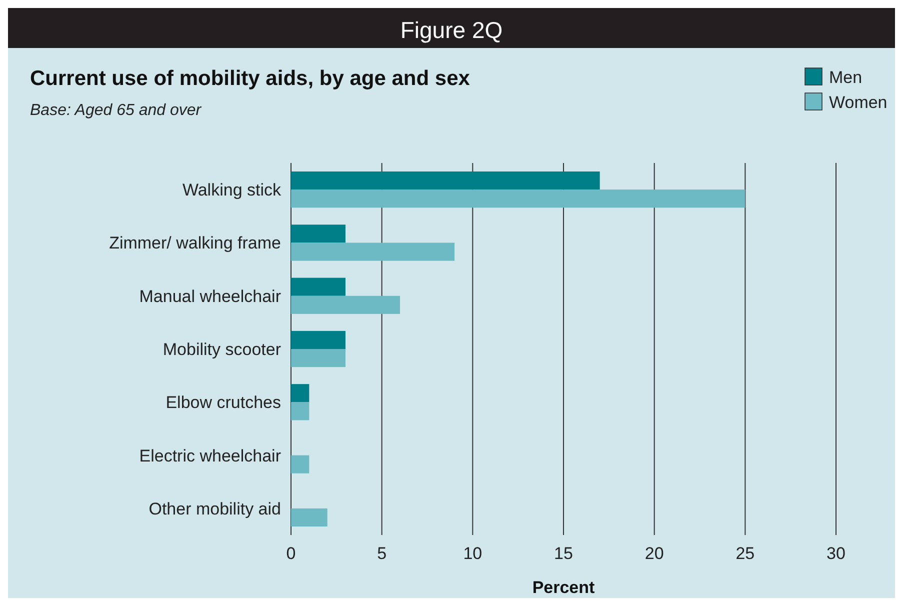 The width and height of the screenshot is (903, 606). Describe the element at coordinates (836, 553) in the screenshot. I see `x-tick-label: 30` at that location.